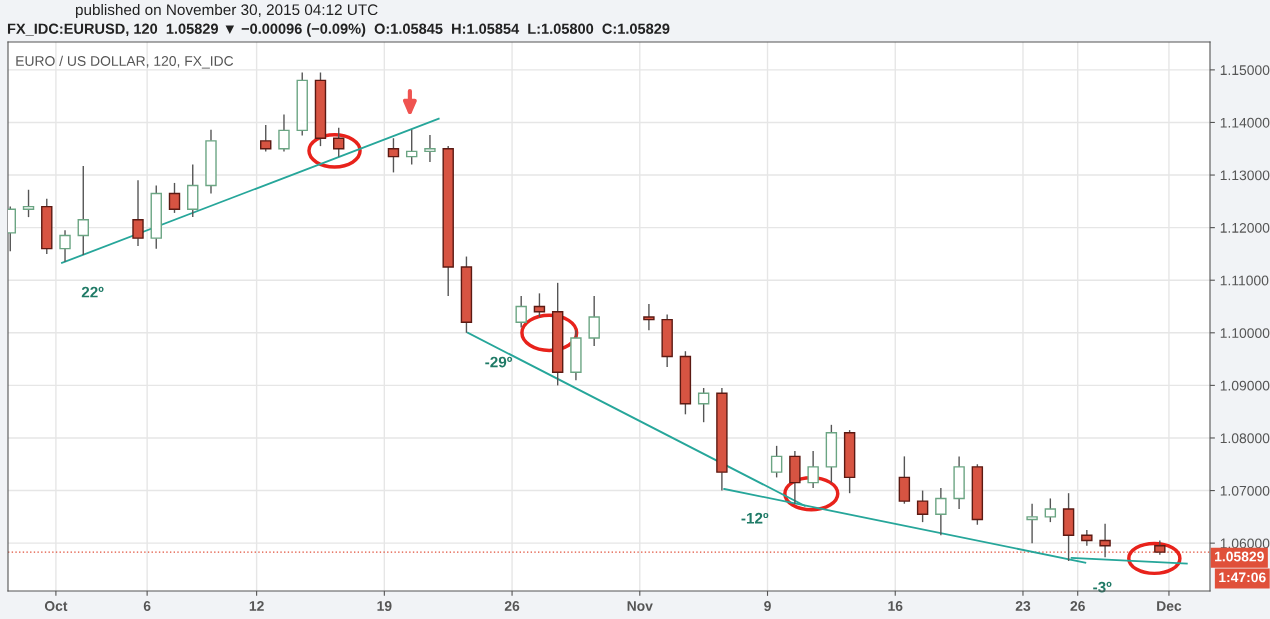 The height and width of the screenshot is (619, 1270). I want to click on ref-line-label: 1.05829, so click(1239, 556).